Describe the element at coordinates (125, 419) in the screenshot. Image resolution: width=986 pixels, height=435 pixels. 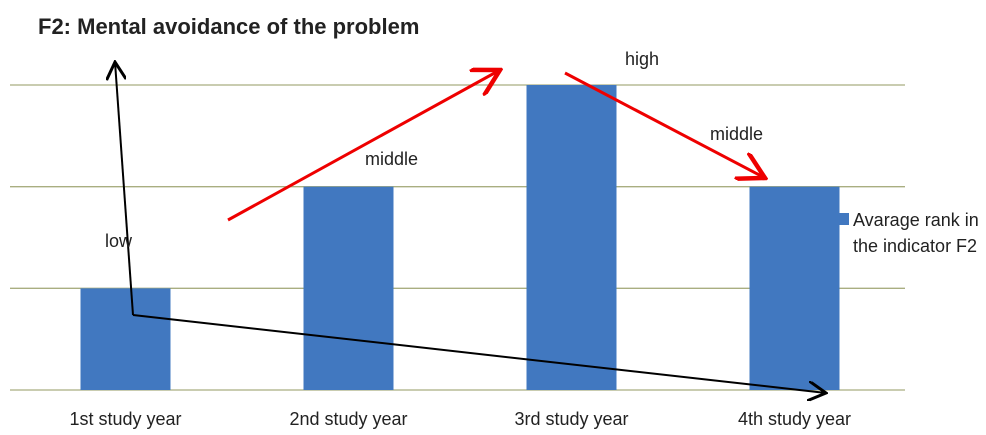
I see `x-tick-label: 1st study year` at that location.